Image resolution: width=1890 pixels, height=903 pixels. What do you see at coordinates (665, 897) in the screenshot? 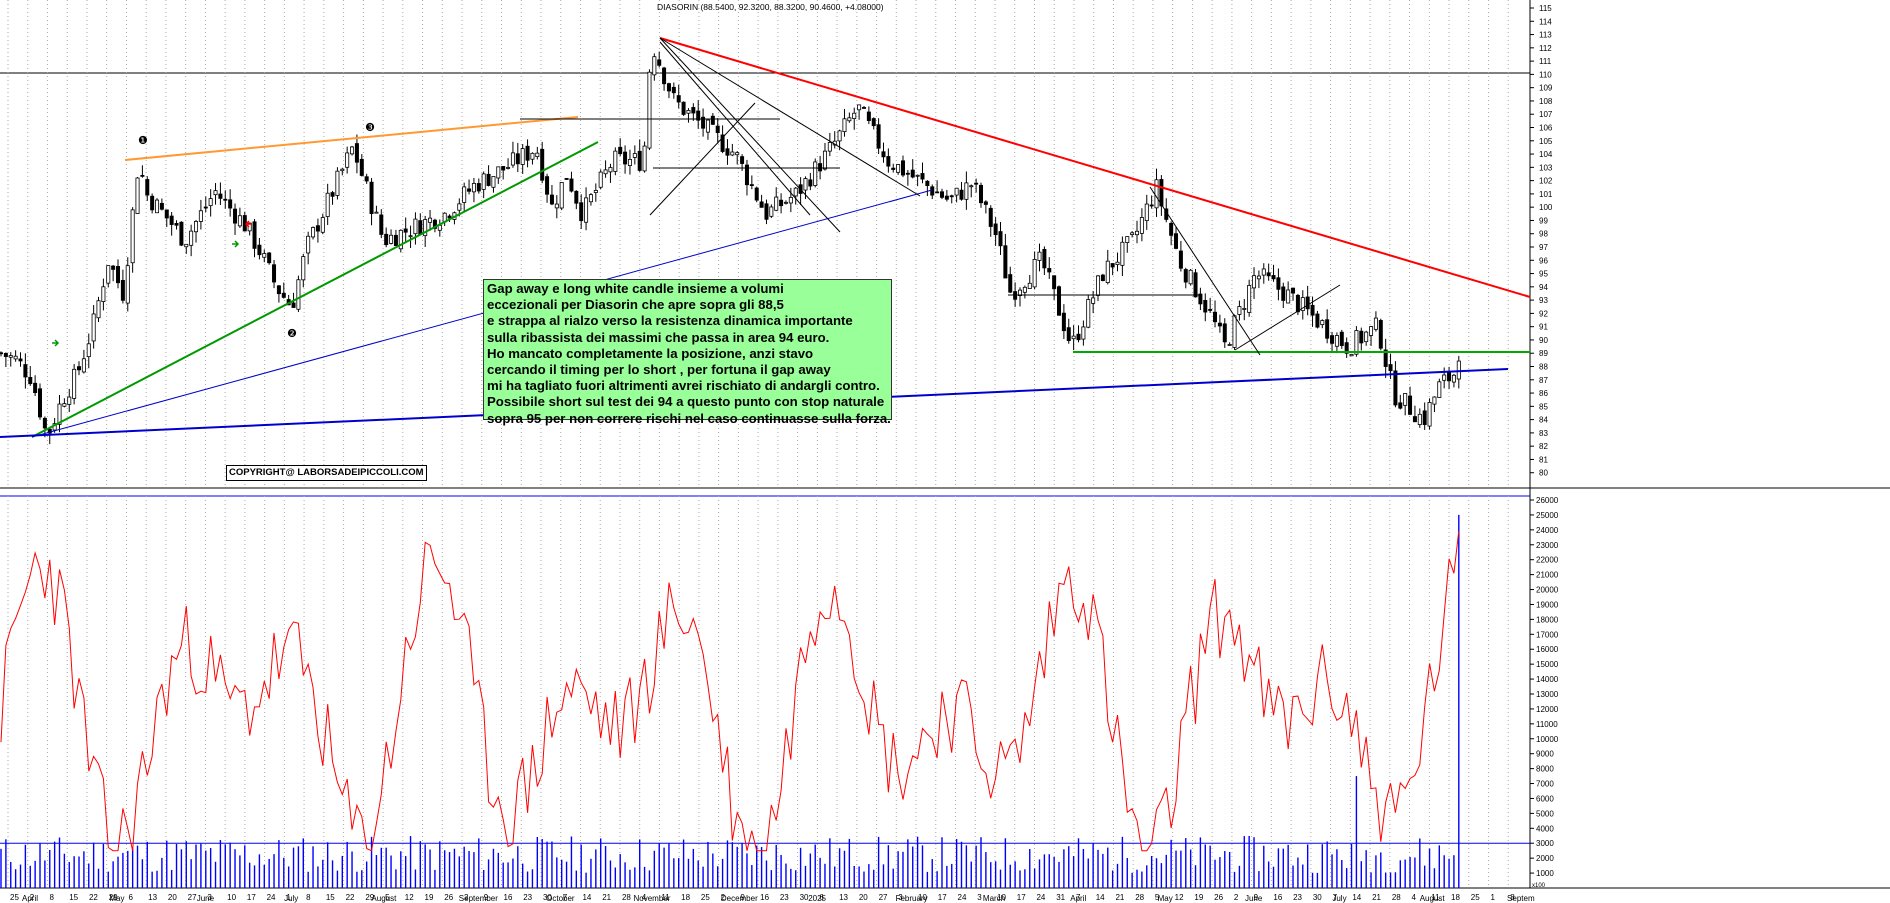
I see `x-day-tick-label: 11` at bounding box center [665, 897].